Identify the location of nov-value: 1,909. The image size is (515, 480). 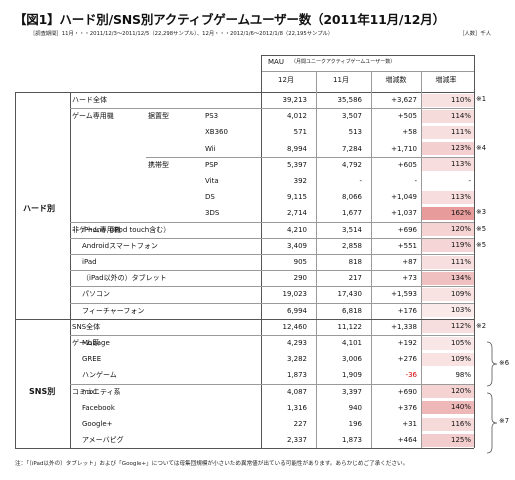
(351, 375).